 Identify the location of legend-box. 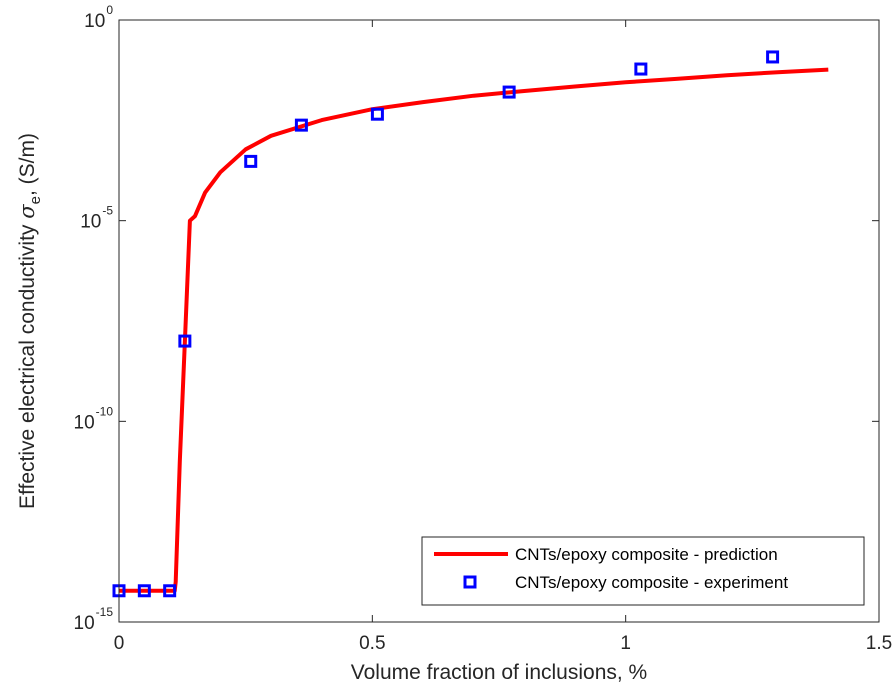
(643, 571).